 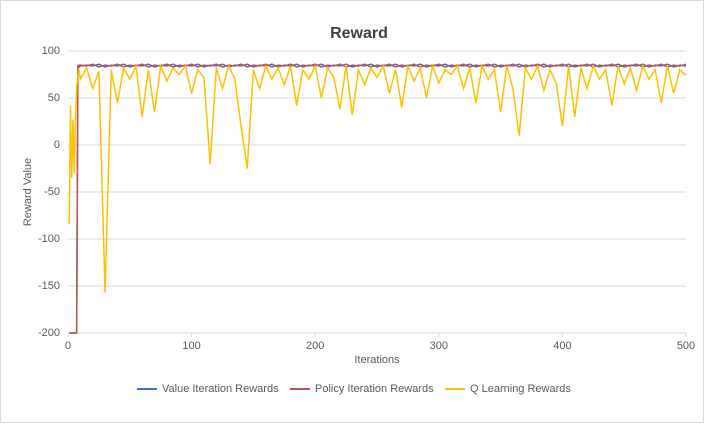 I want to click on y-tick-label: -200, so click(x=49, y=333).